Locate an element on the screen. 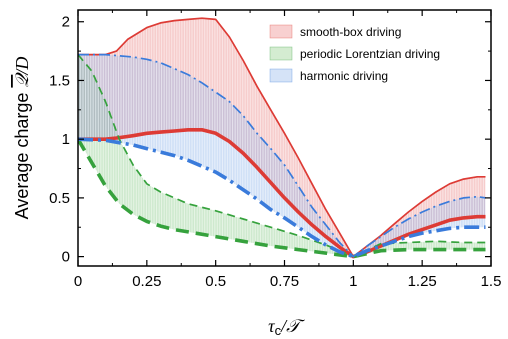 The width and height of the screenshot is (508, 339). smooth-box-driving-legend-label: smooth-box driving is located at coordinates (350, 32).